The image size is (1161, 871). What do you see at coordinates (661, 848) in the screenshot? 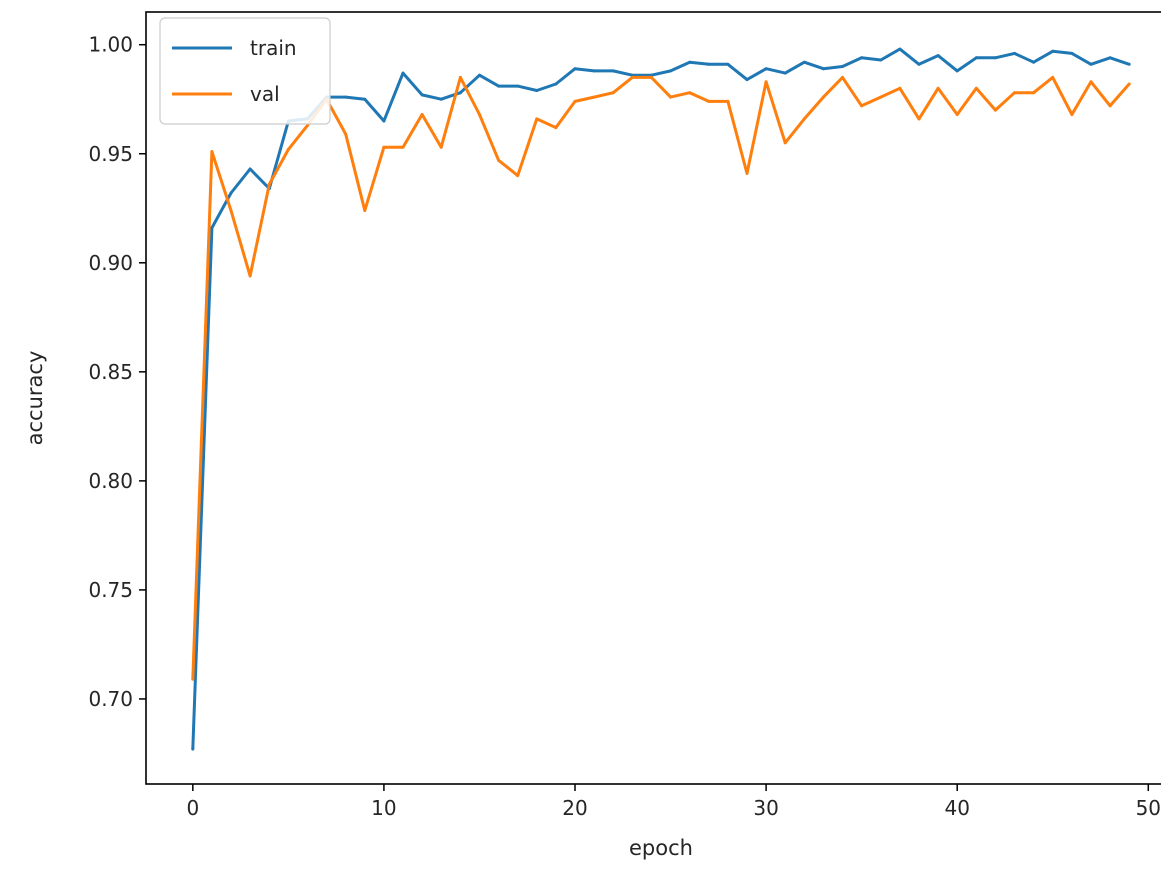
I see `x-axis-label: epoch` at bounding box center [661, 848].